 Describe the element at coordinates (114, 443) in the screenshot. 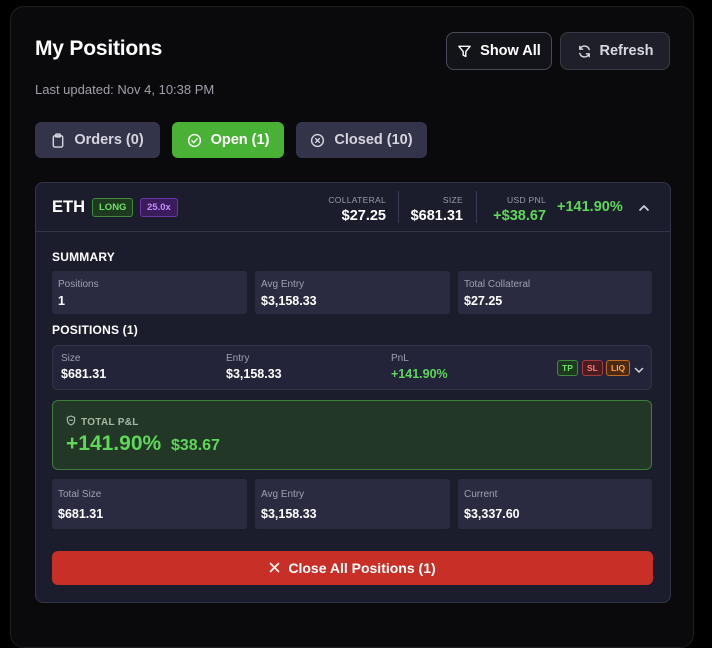

I see `total-pnl-percent: +141.90%` at that location.